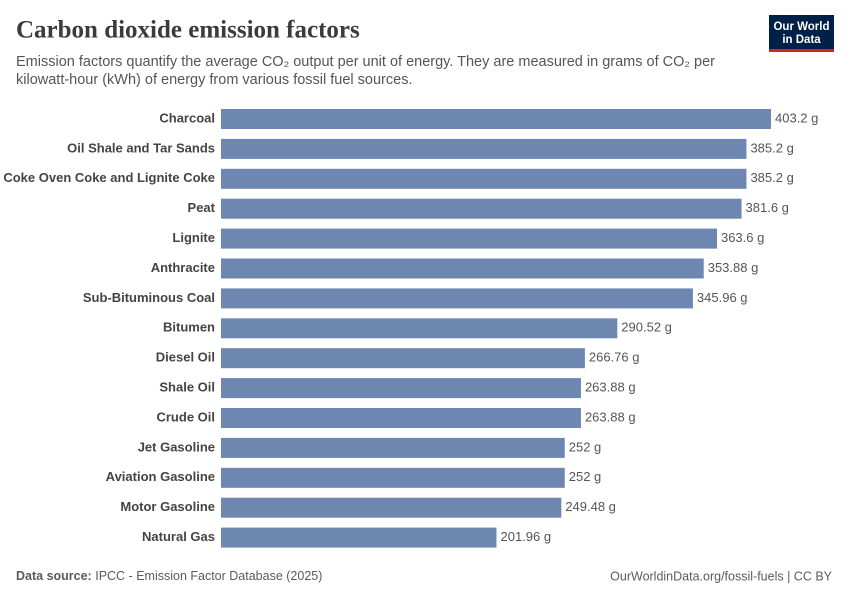 The width and height of the screenshot is (850, 600). I want to click on source-url: OurWorldinData.org/fossil-fuels | CC BY, so click(721, 576).